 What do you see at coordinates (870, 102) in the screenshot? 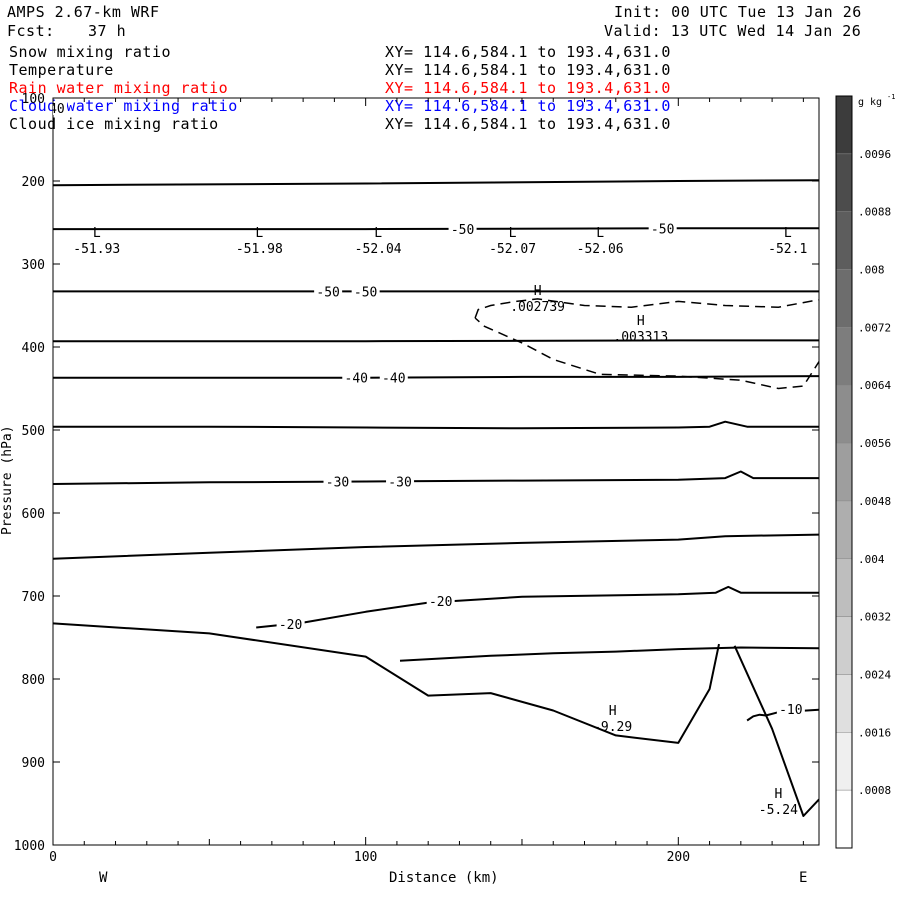
I see `colorbar-unit: g kg` at bounding box center [870, 102].